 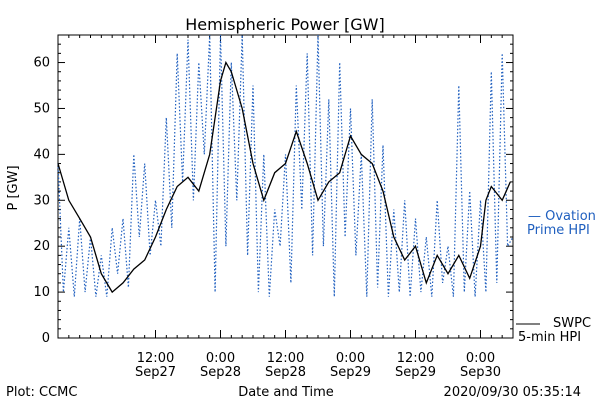 I want to click on y-tick-label: 60, so click(x=41, y=63).